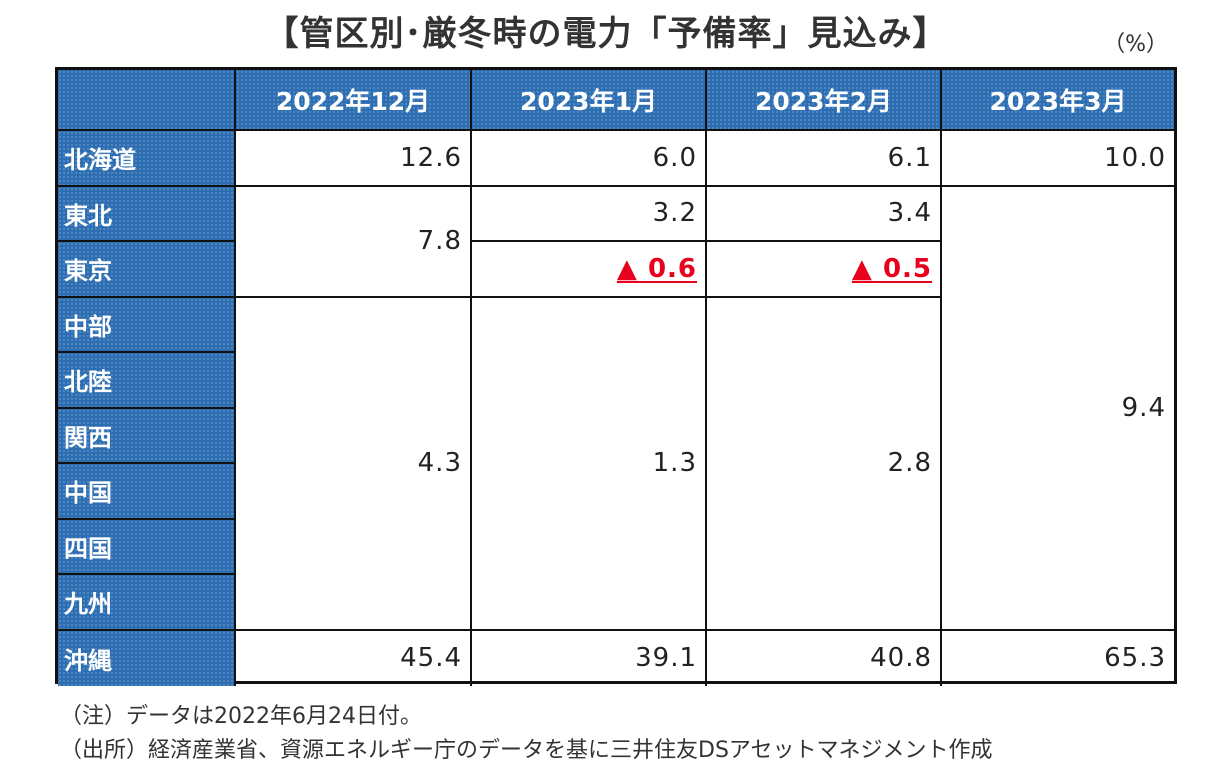 Image resolution: width=1212 pixels, height=778 pixels. Describe the element at coordinates (824, 159) in the screenshot. I see `value-hokkaido-feb: 6.1` at that location.